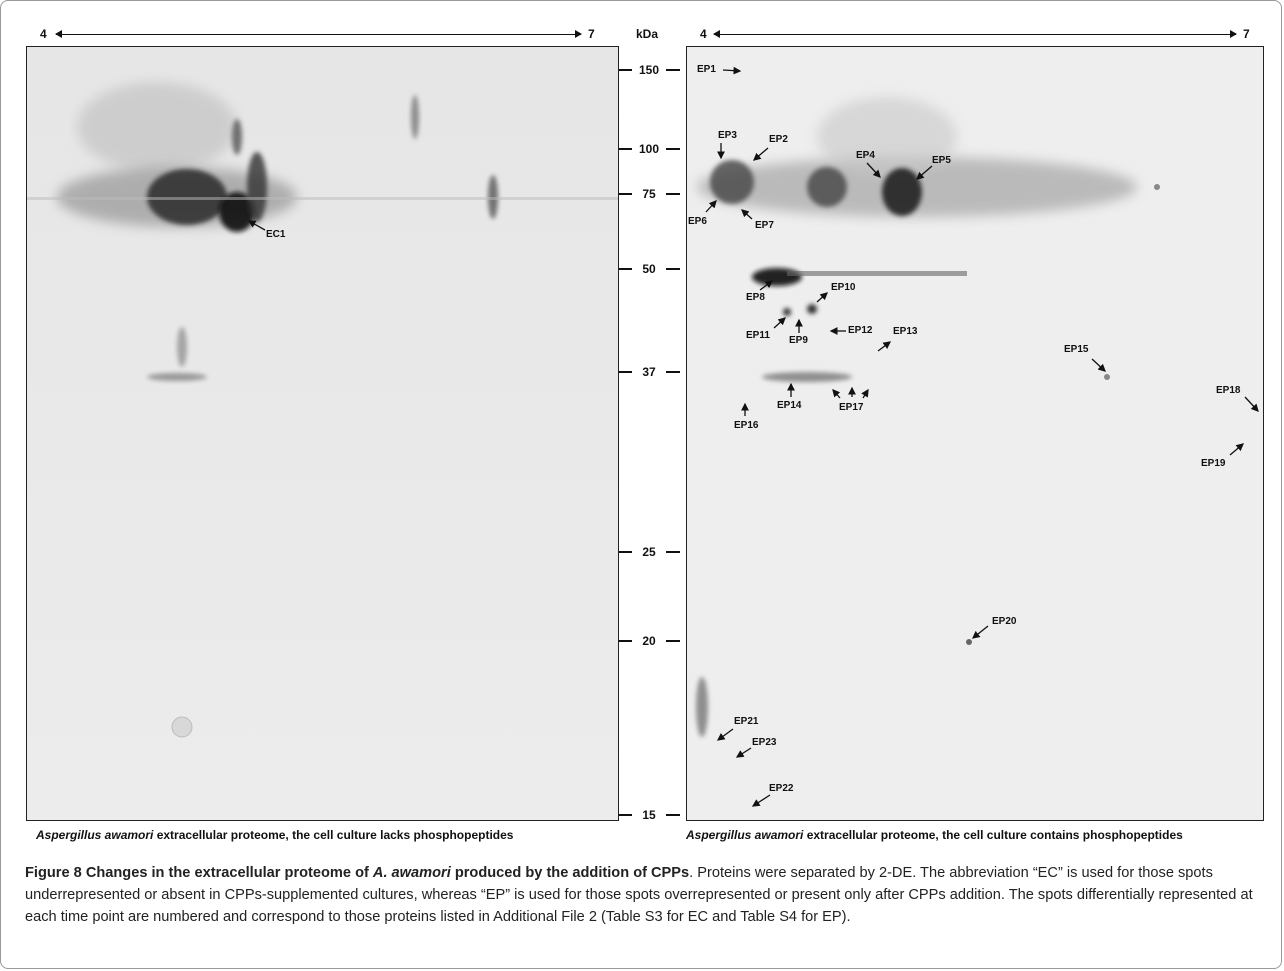 The width and height of the screenshot is (1284, 971). I want to click on spot-label-ep13: EP13, so click(905, 331).